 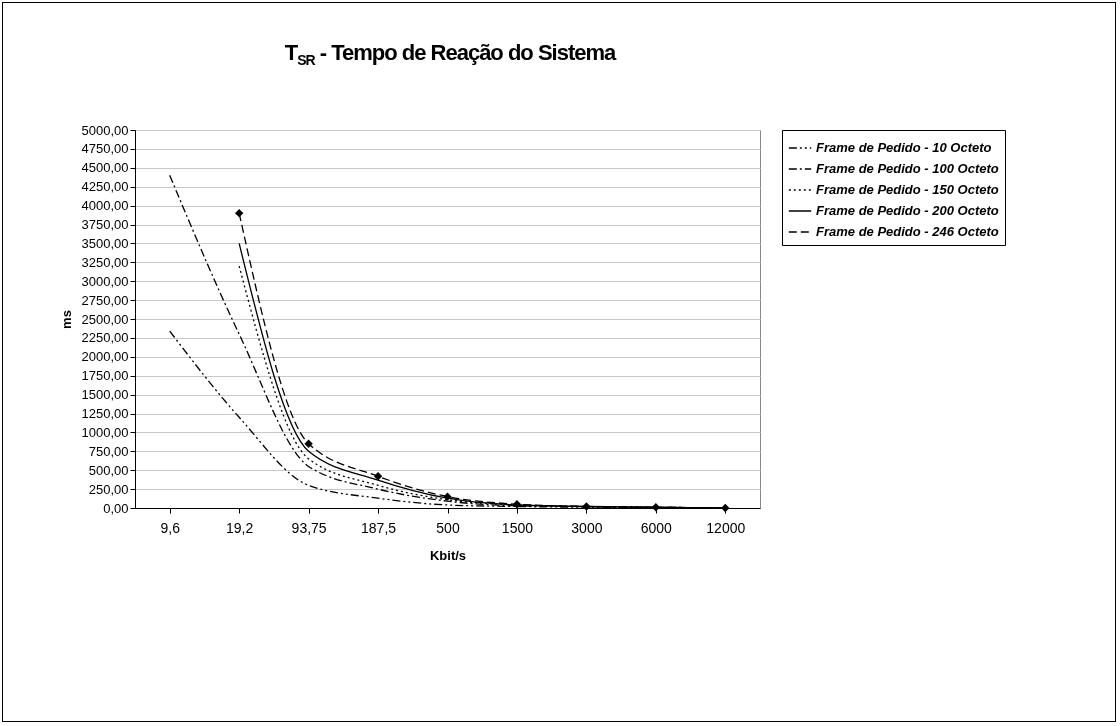 What do you see at coordinates (450, 54) in the screenshot?
I see `chart-title: T$_{SR}$ - Tempo de Reação do Sistema` at bounding box center [450, 54].